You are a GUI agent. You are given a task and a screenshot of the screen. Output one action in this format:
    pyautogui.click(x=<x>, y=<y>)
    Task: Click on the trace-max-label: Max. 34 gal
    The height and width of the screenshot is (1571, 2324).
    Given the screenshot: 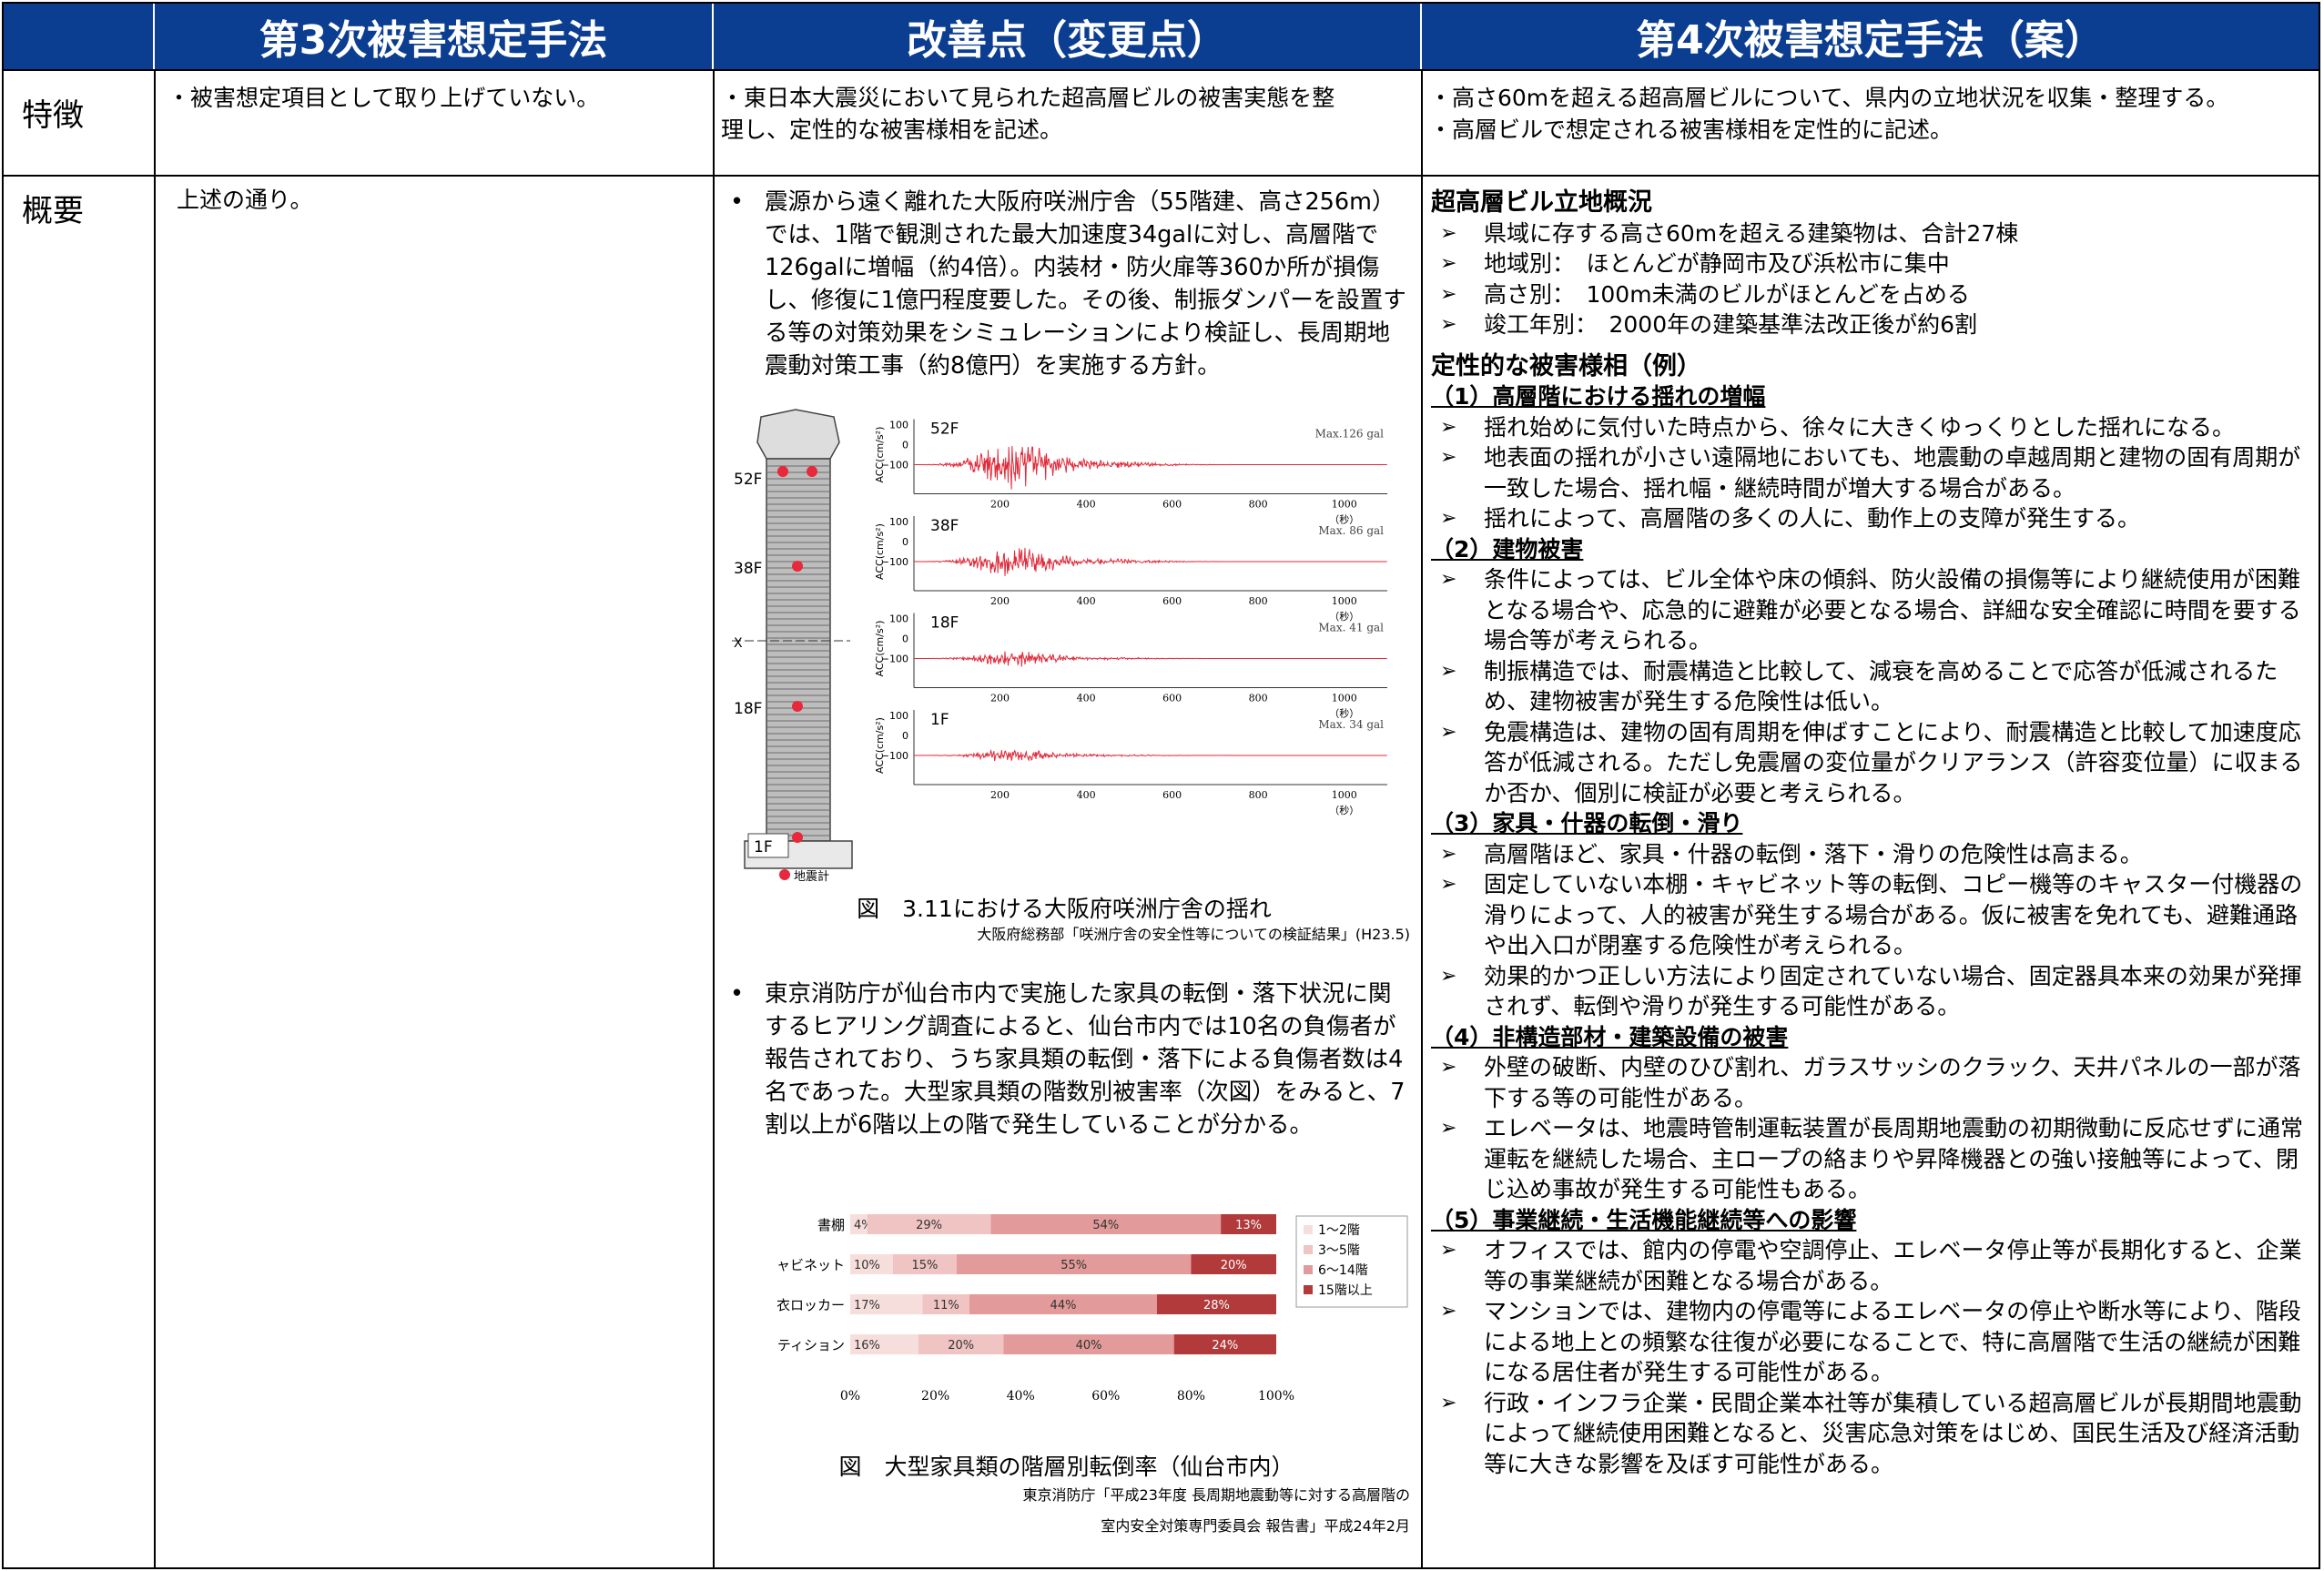 What is the action you would take?
    pyautogui.click(x=1351, y=724)
    